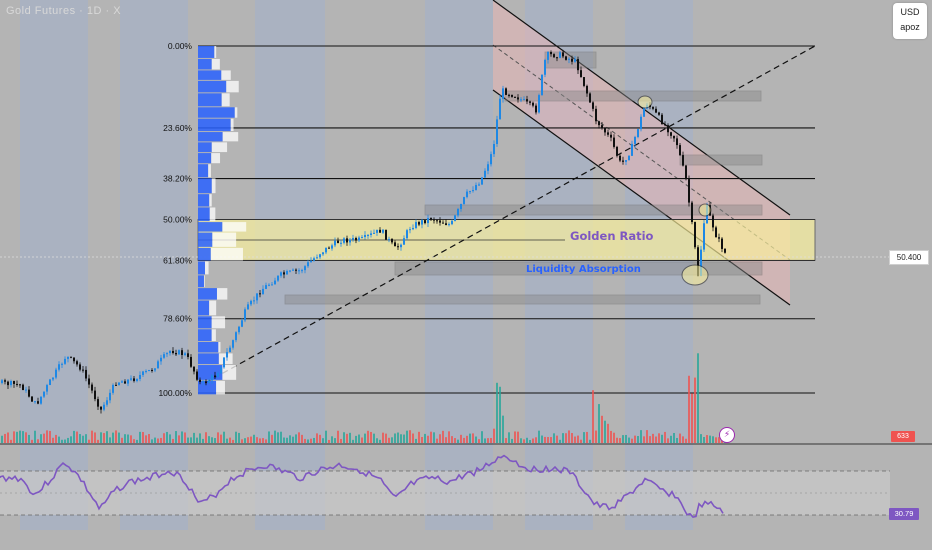  What do you see at coordinates (727, 435) in the screenshot?
I see `alert-bolt-icon: ⚡` at bounding box center [727, 435].